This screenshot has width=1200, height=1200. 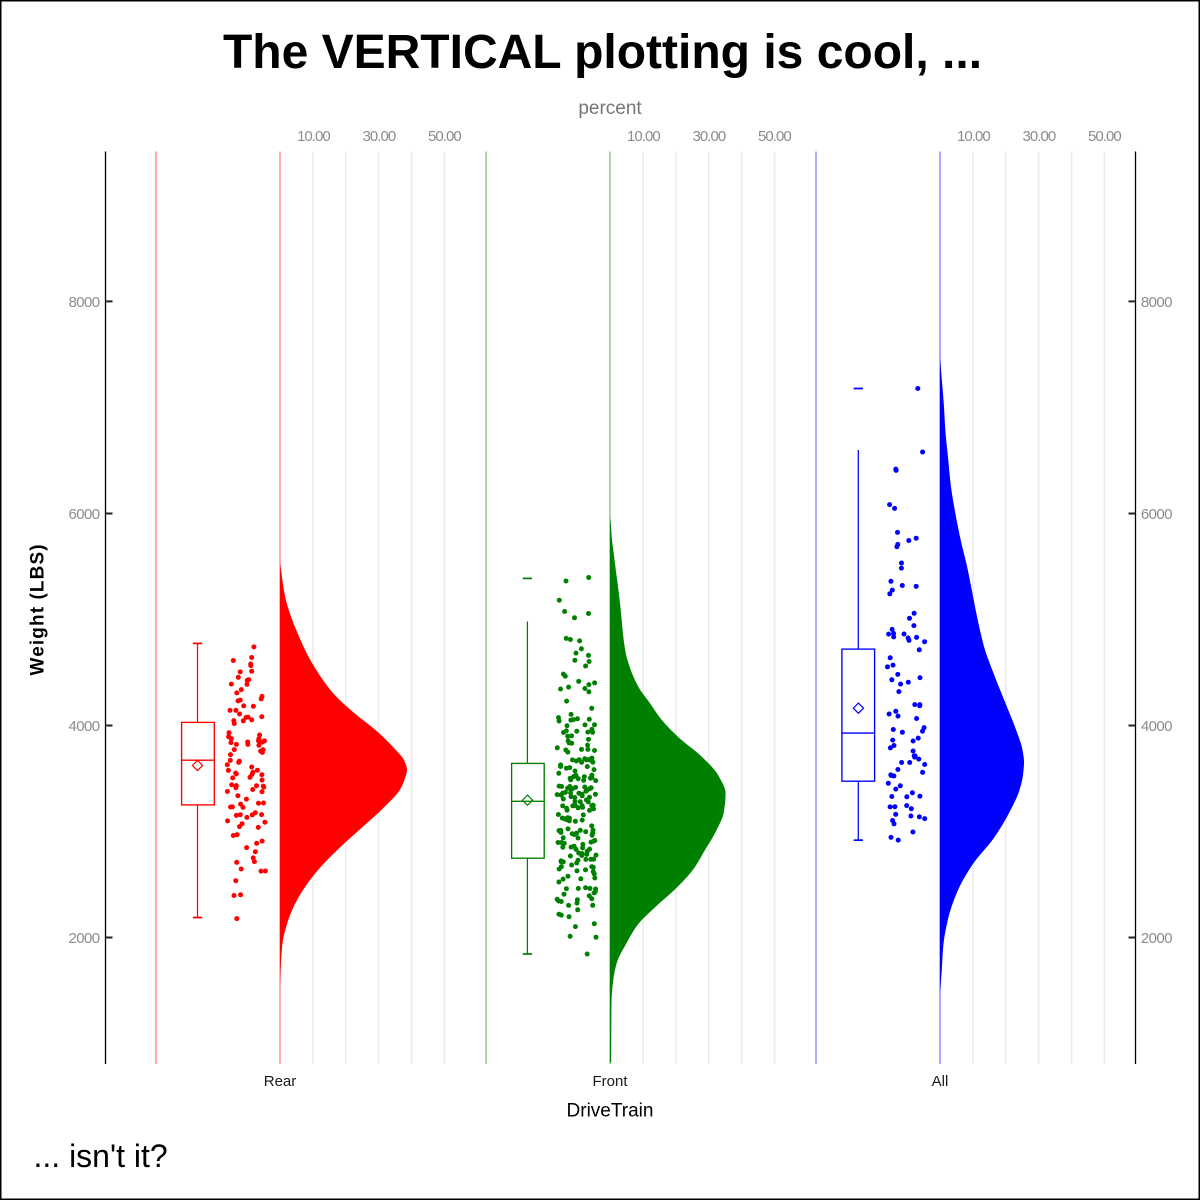 I want to click on svg-text: Rear, so click(x=280, y=1081).